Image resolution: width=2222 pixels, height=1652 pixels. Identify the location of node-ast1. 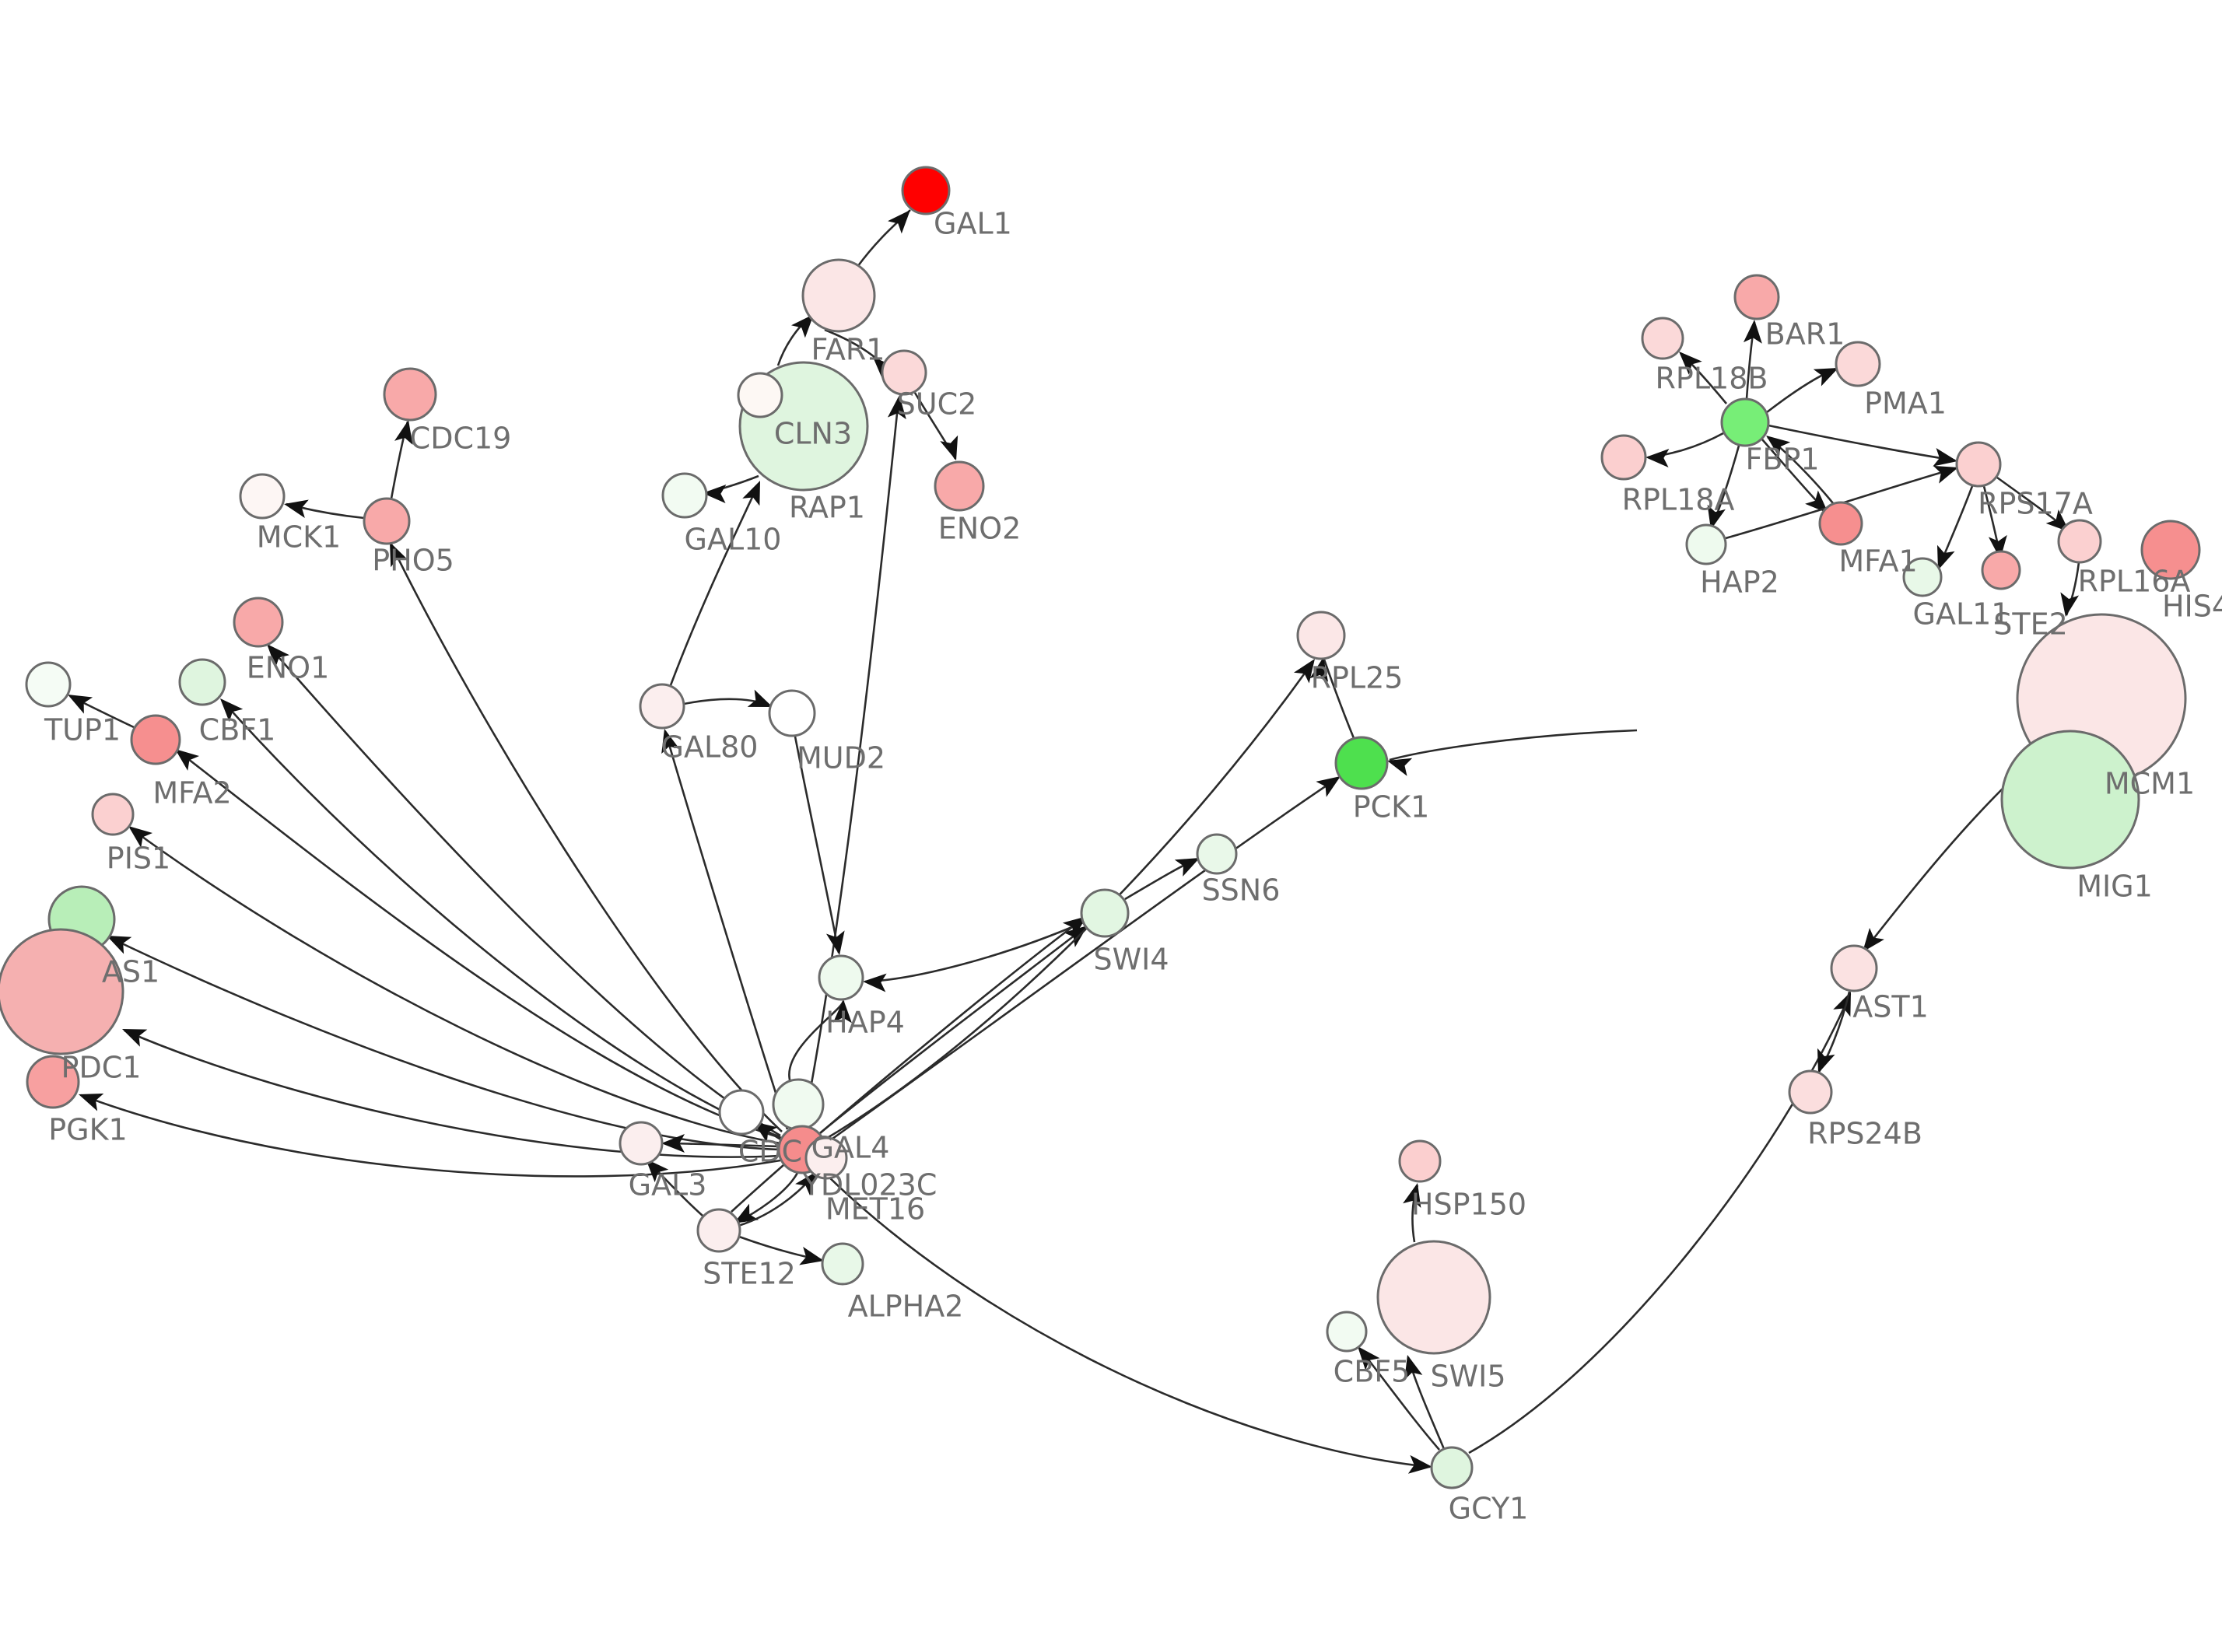
(1854, 968).